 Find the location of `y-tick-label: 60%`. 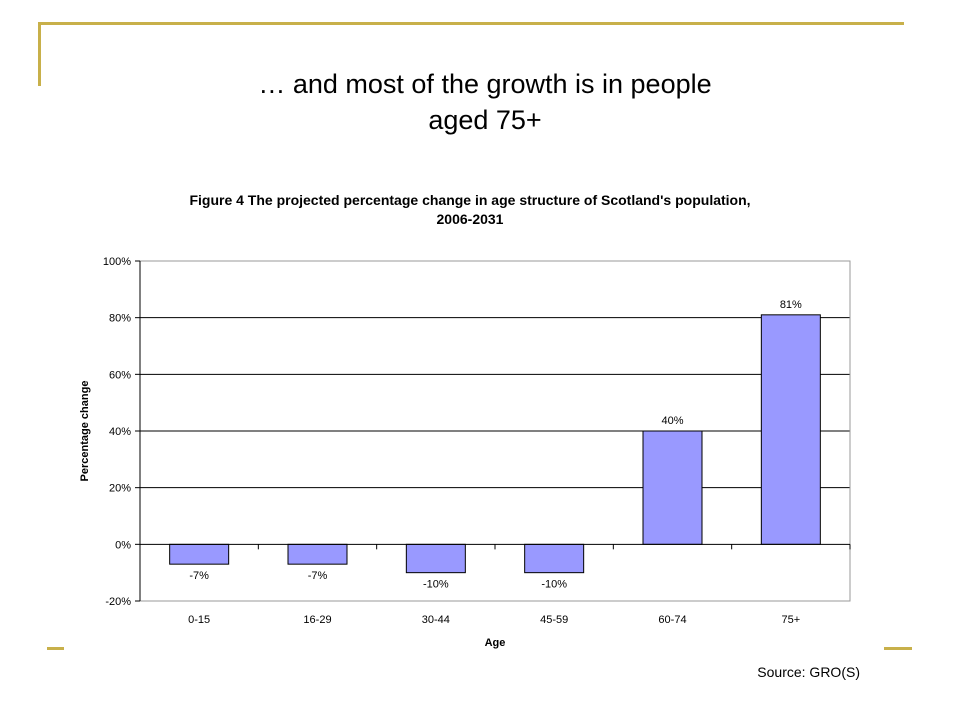

y-tick-label: 60% is located at coordinates (120, 375).